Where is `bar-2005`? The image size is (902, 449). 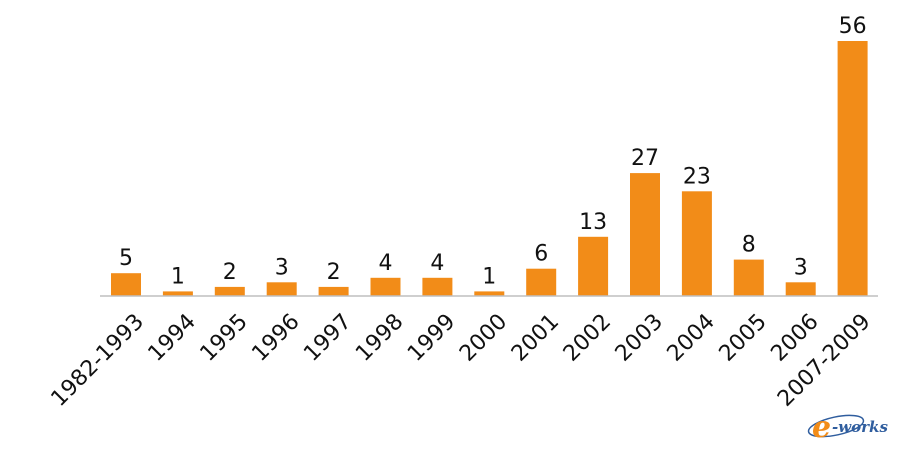 bar-2005 is located at coordinates (748, 277).